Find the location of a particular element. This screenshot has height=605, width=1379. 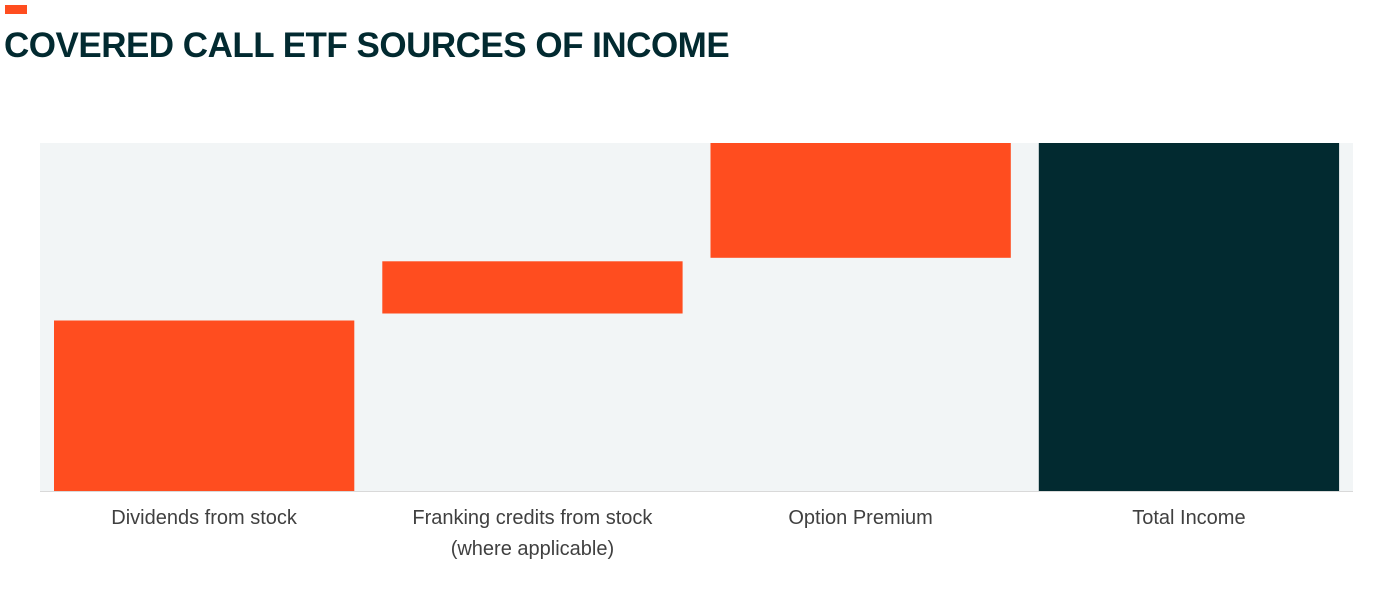

chart-title: COVERED CALL ETF SOURCES OF INCOME is located at coordinates (367, 45).